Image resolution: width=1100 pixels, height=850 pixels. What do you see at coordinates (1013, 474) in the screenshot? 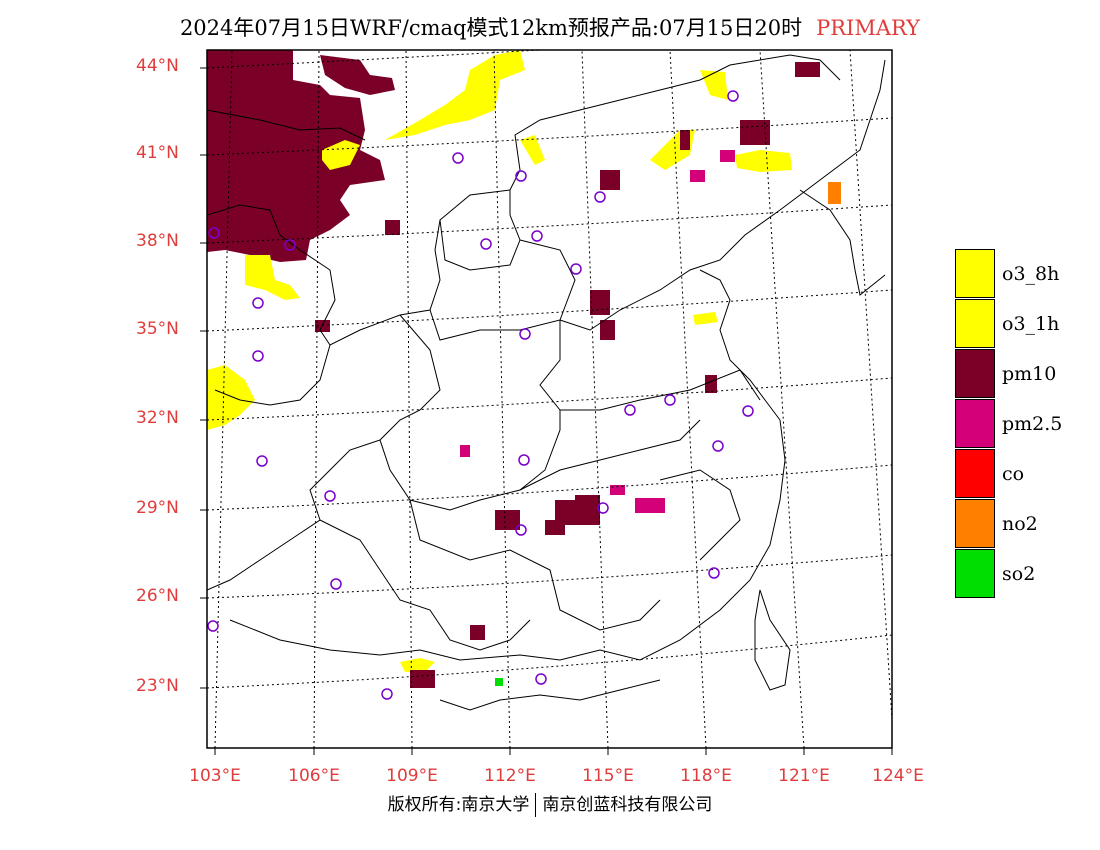
I see `legend-label: co` at bounding box center [1013, 474].